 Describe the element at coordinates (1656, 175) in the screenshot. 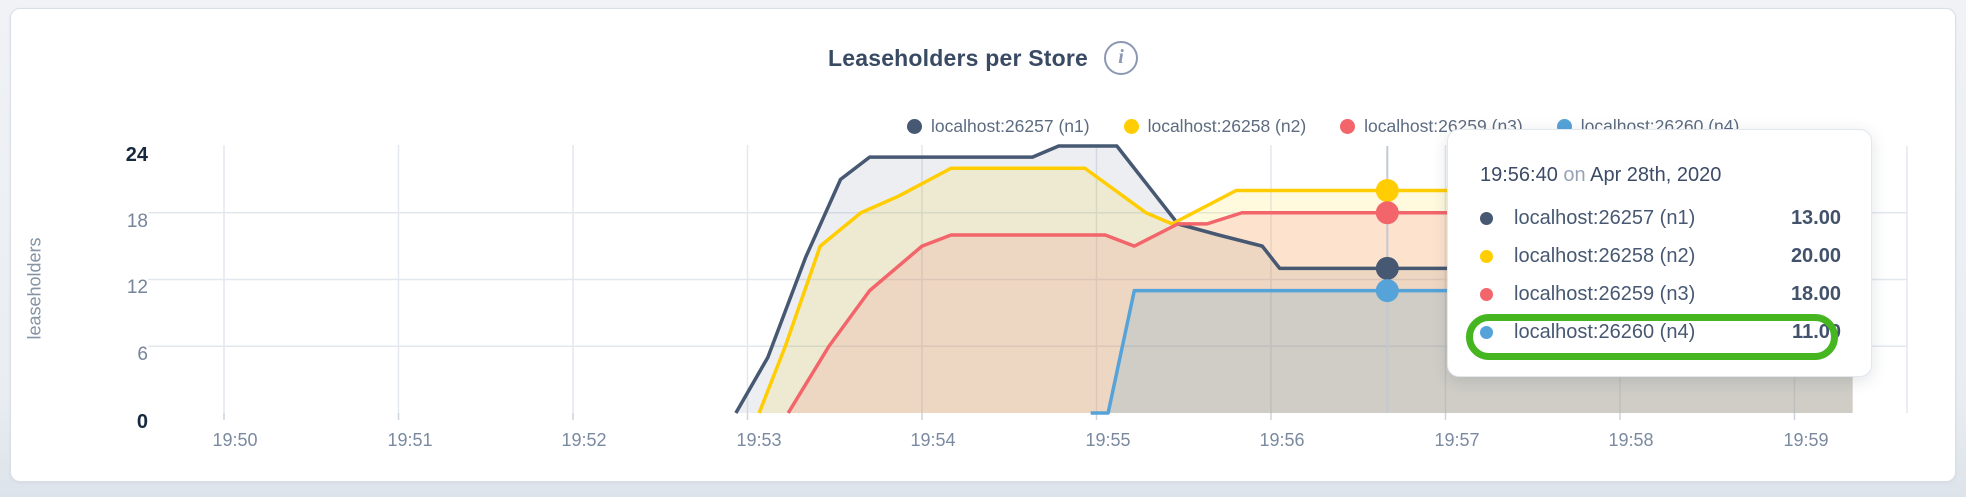

I see `tooltip-date: Apr 28th, 2020` at that location.